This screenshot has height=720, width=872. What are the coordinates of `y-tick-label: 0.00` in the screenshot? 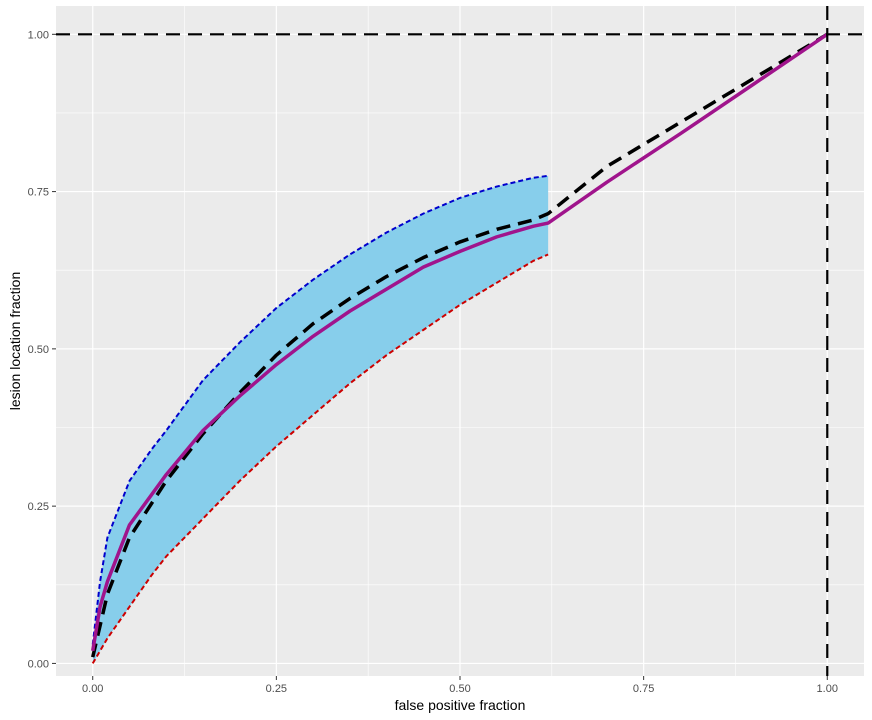 It's located at (38, 664).